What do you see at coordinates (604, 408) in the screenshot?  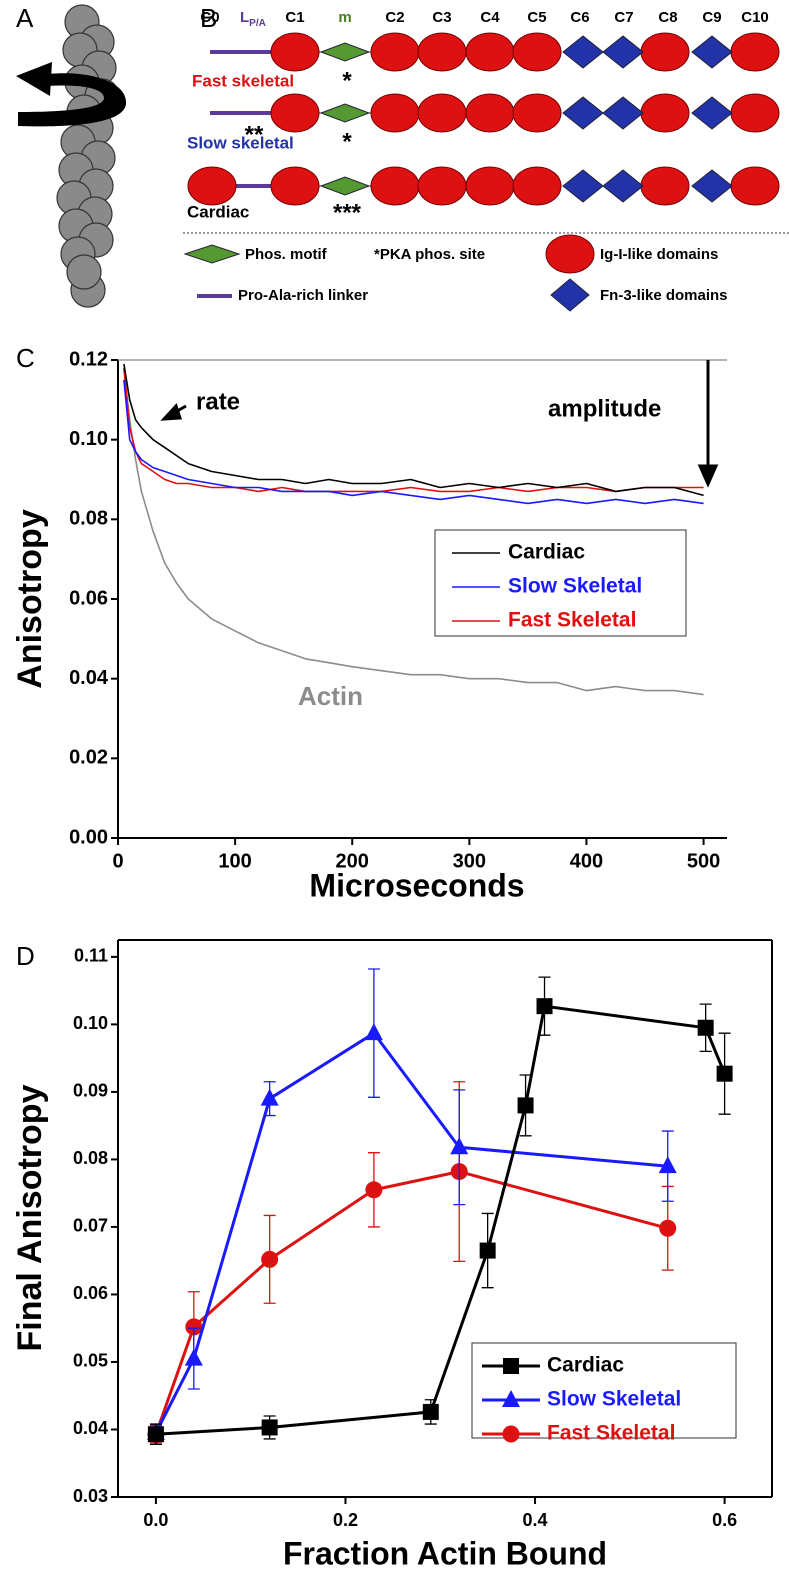 I see `annotation: amplitude` at bounding box center [604, 408].